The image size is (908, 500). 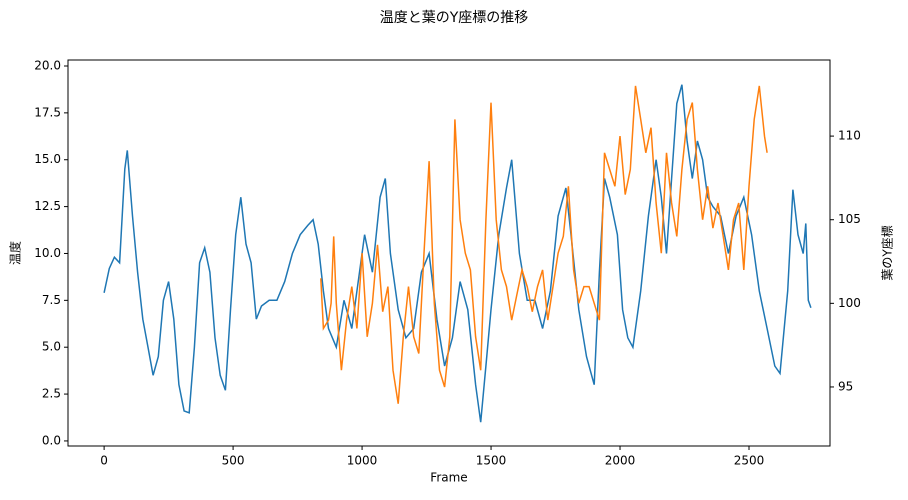 I want to click on x-tick-label: 1000, so click(x=362, y=461).